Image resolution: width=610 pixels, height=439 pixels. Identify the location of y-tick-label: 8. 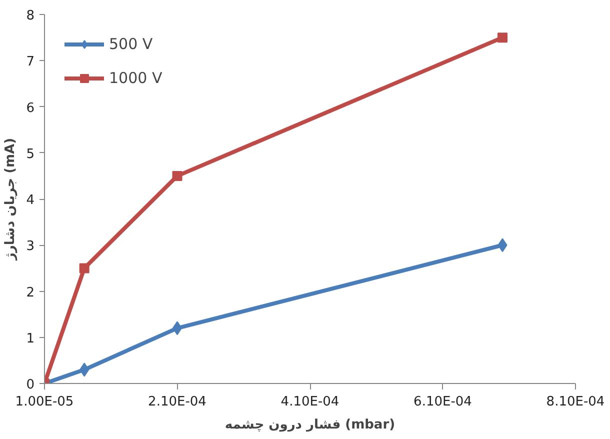
(30, 16).